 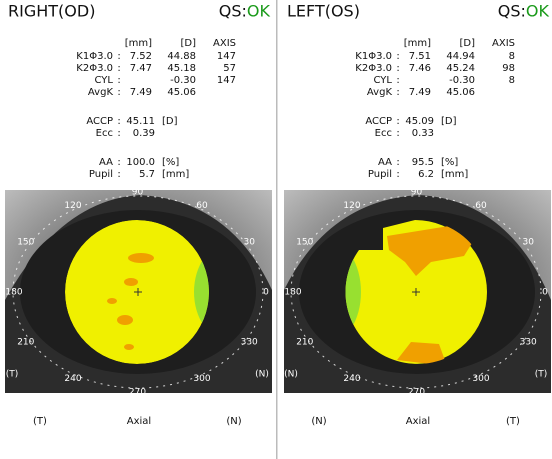 I want to click on row-value: 45.24, so click(x=460, y=68).